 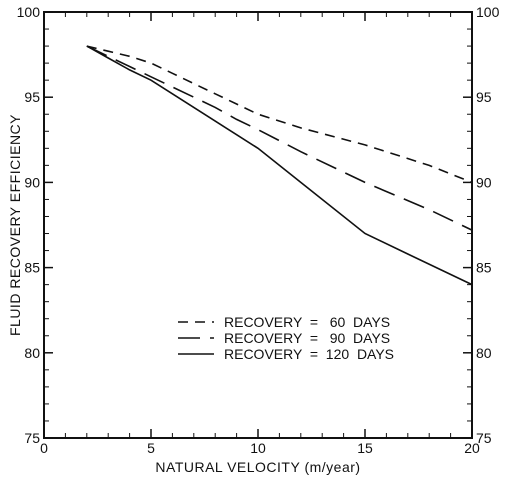 I want to click on y-tick-label: 100, so click(x=29, y=12).